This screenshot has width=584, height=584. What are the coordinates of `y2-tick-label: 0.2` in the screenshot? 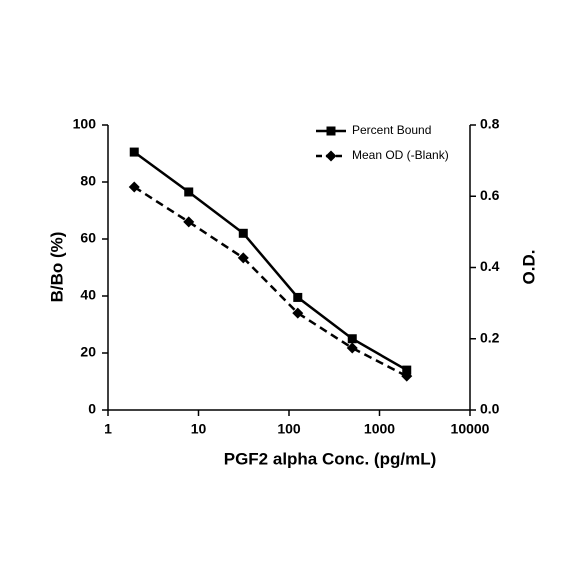 It's located at (490, 337).